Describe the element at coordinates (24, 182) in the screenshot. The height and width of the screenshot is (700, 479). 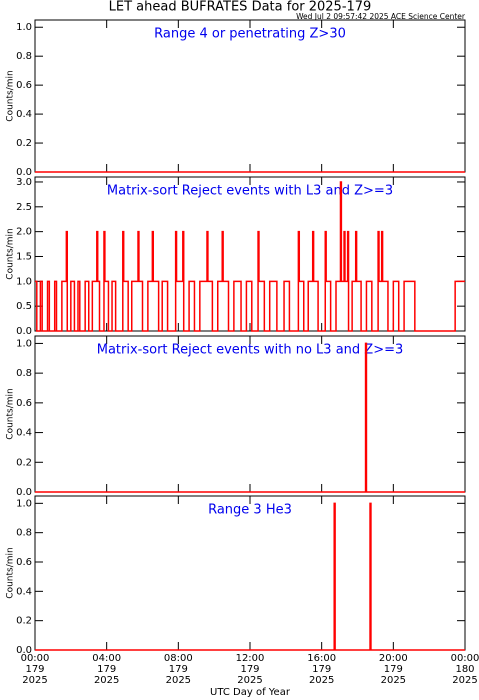
I see `y-tick-label: 3.0` at that location.